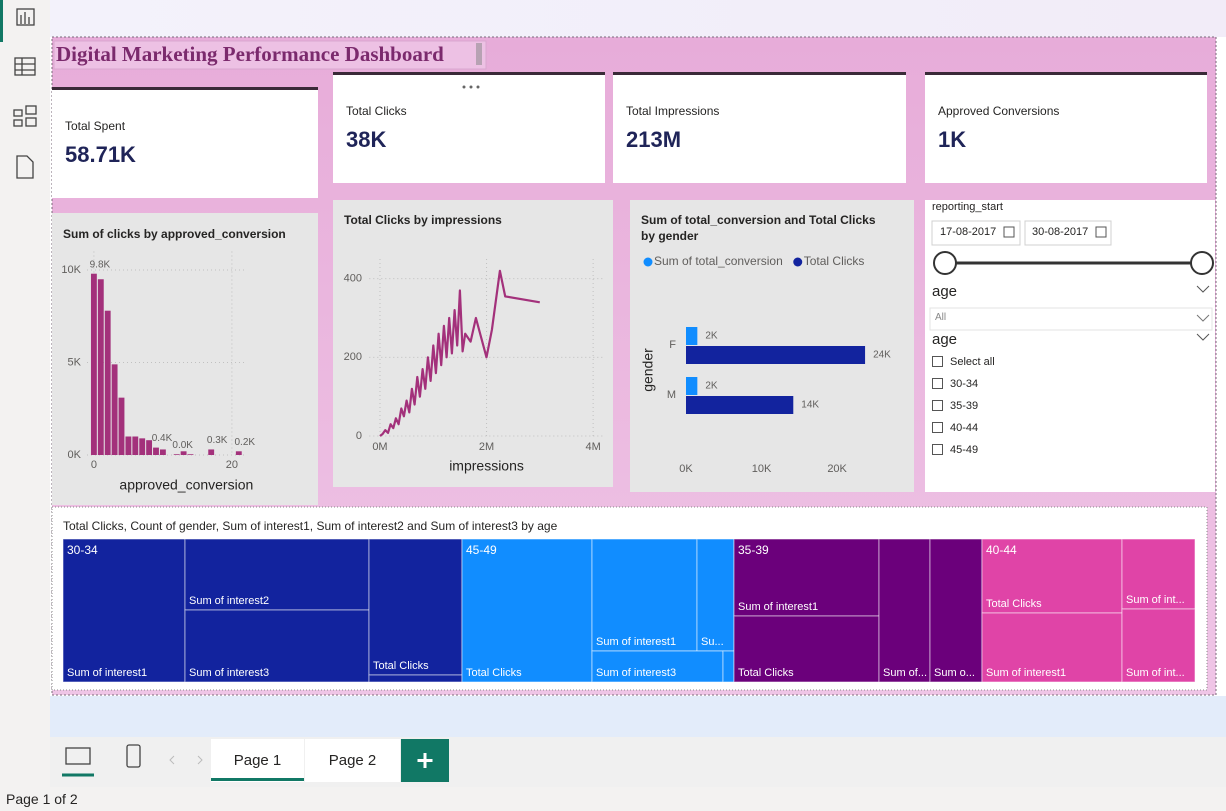 Image resolution: width=1226 pixels, height=811 pixels. Describe the element at coordinates (1071, 319) in the screenshot. I see `dropdown` at that location.